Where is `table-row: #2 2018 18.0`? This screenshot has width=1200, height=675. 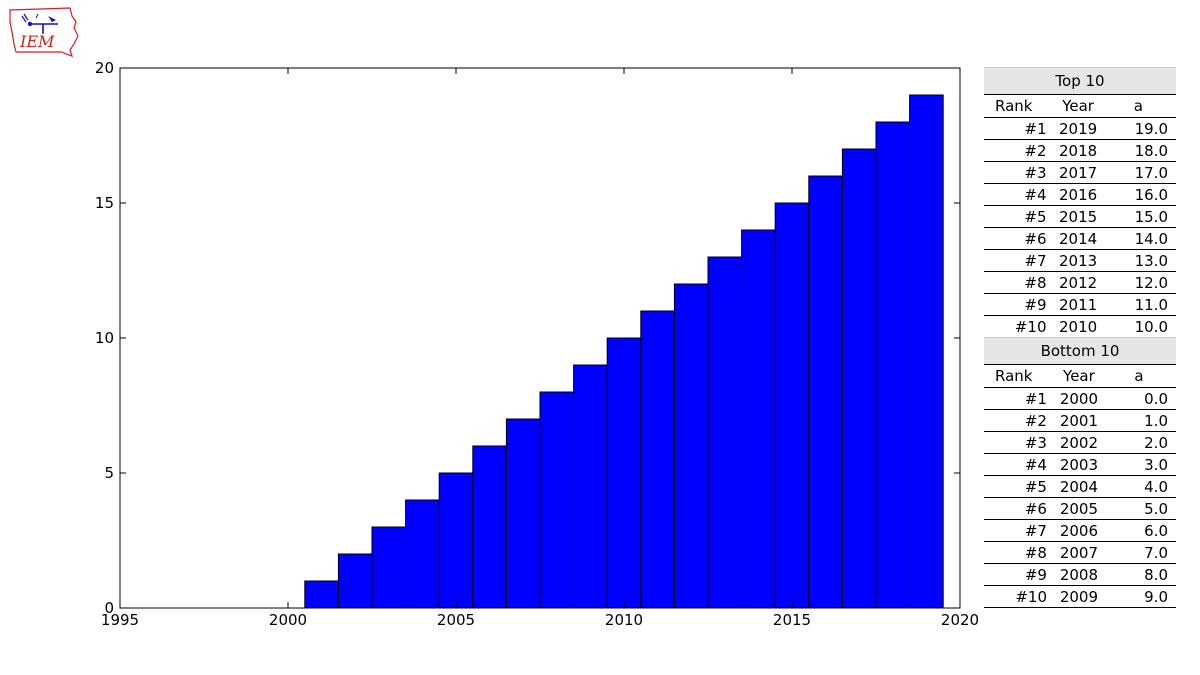 table-row: #2 2018 18.0 is located at coordinates (1080, 150).